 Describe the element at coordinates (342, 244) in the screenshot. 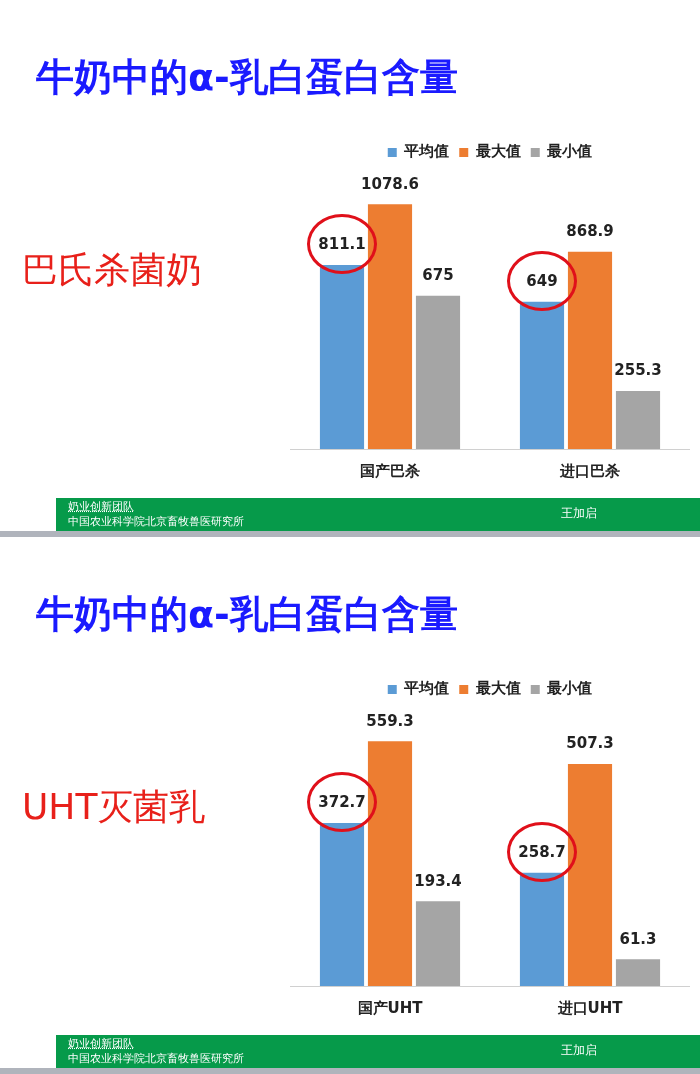

I see `data-label: 811.1` at that location.